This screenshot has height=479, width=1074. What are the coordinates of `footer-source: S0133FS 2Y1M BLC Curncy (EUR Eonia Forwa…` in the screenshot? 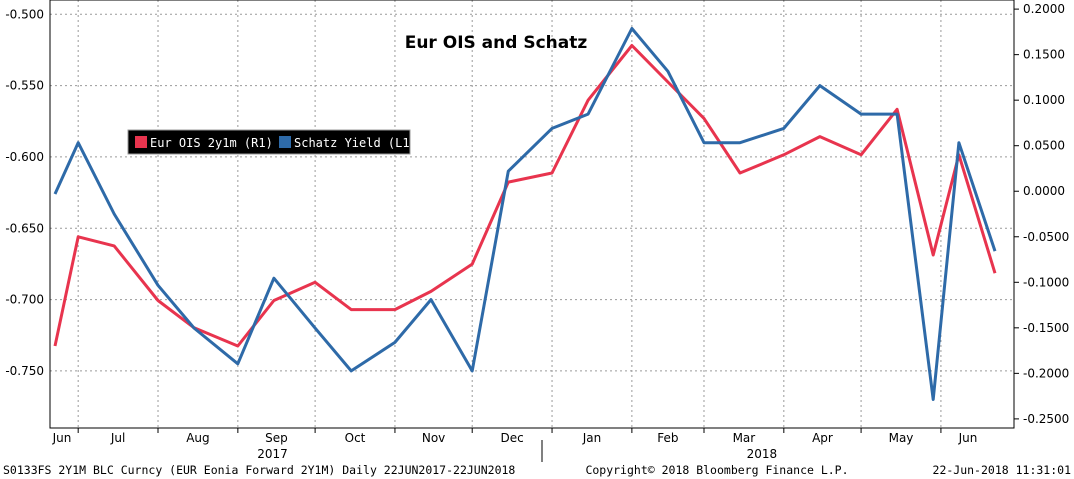 It's located at (259, 470).